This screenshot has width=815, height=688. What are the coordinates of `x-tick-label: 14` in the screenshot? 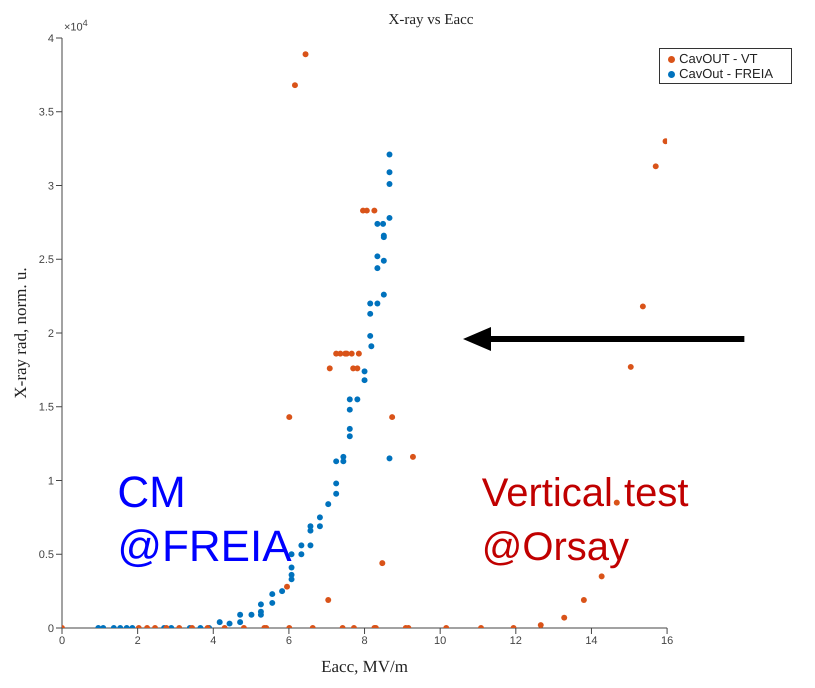 It's located at (591, 640).